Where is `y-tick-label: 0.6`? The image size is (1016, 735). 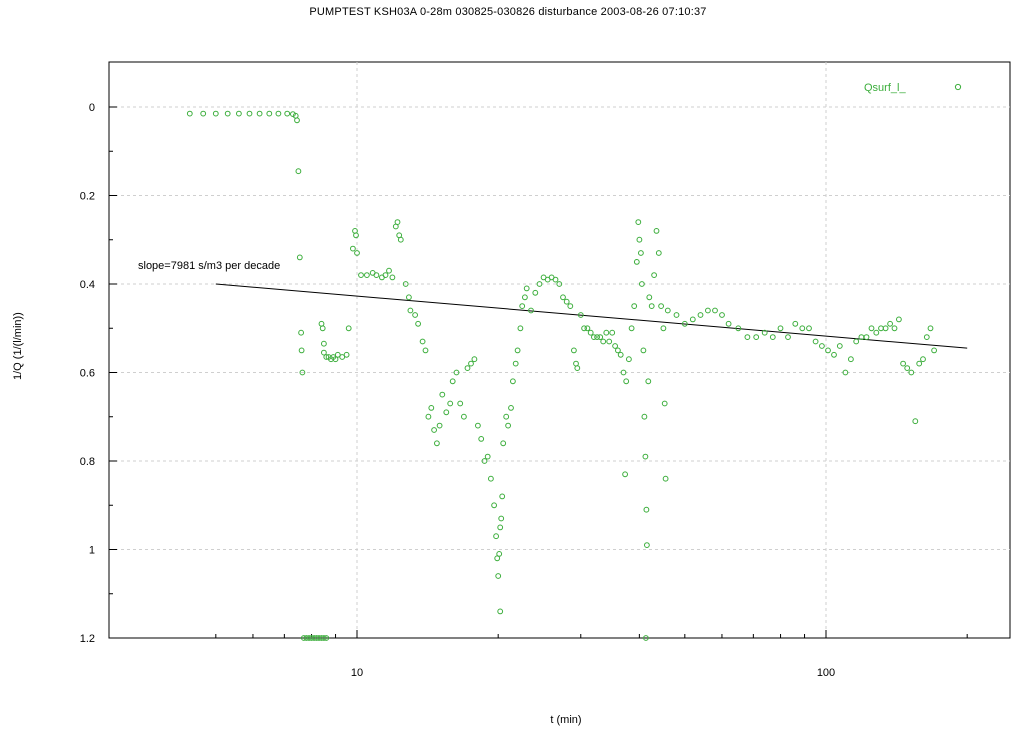 y-tick-label: 0.6 is located at coordinates (87, 374).